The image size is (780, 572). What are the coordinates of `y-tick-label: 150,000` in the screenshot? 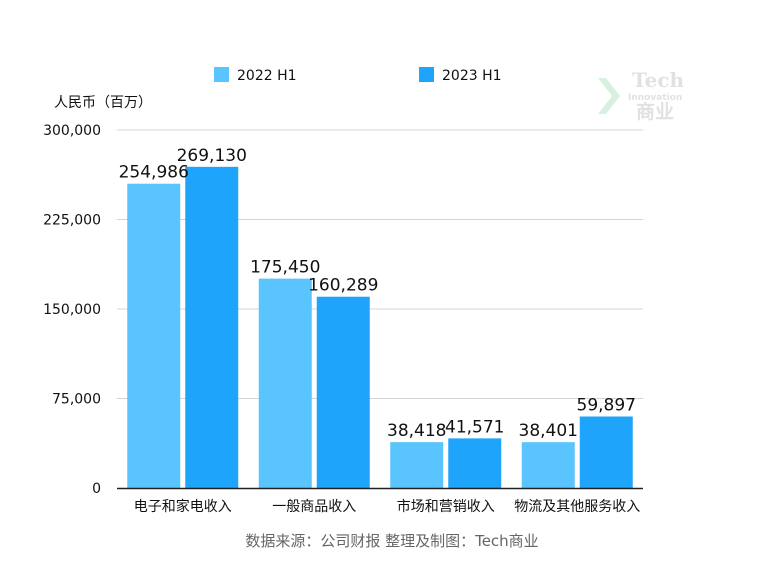 It's located at (72, 310).